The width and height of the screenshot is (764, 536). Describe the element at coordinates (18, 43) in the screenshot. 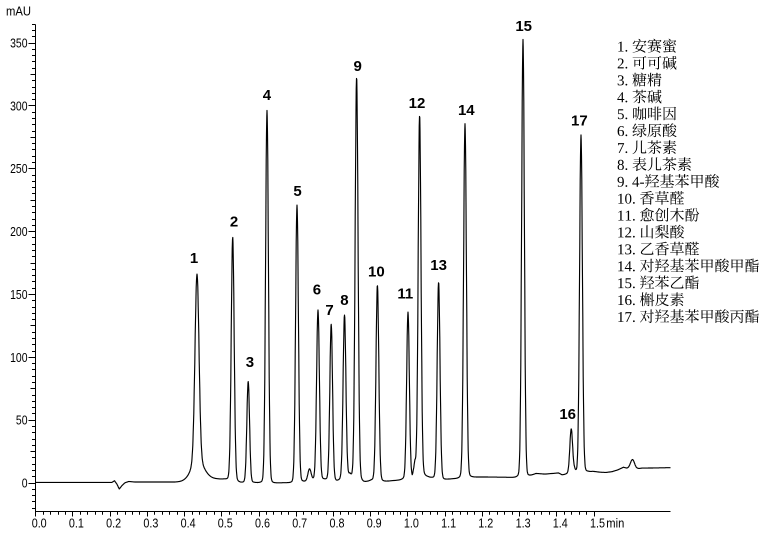

I see `svg-text: 350` at that location.